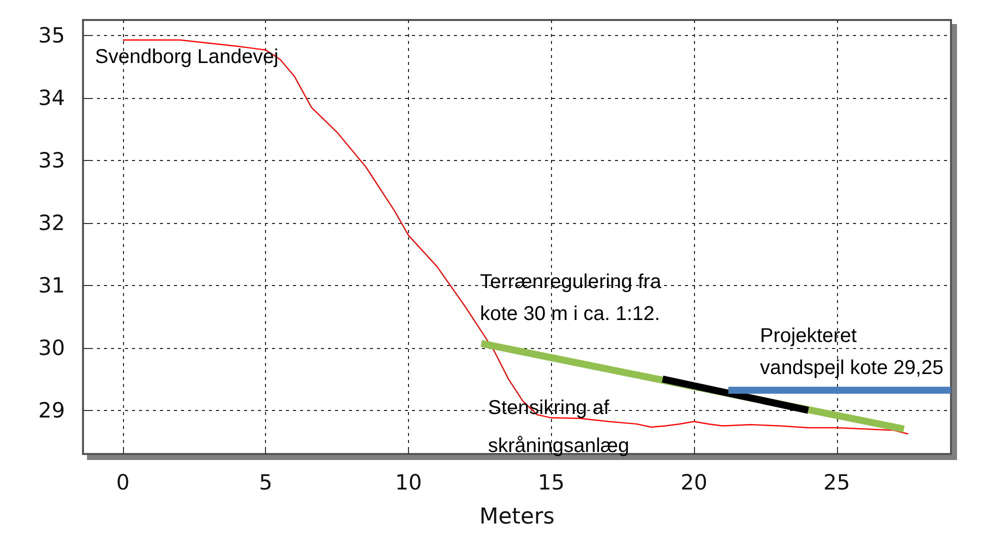 The width and height of the screenshot is (985, 554). I want to click on x-tick-label: 25, so click(836, 482).